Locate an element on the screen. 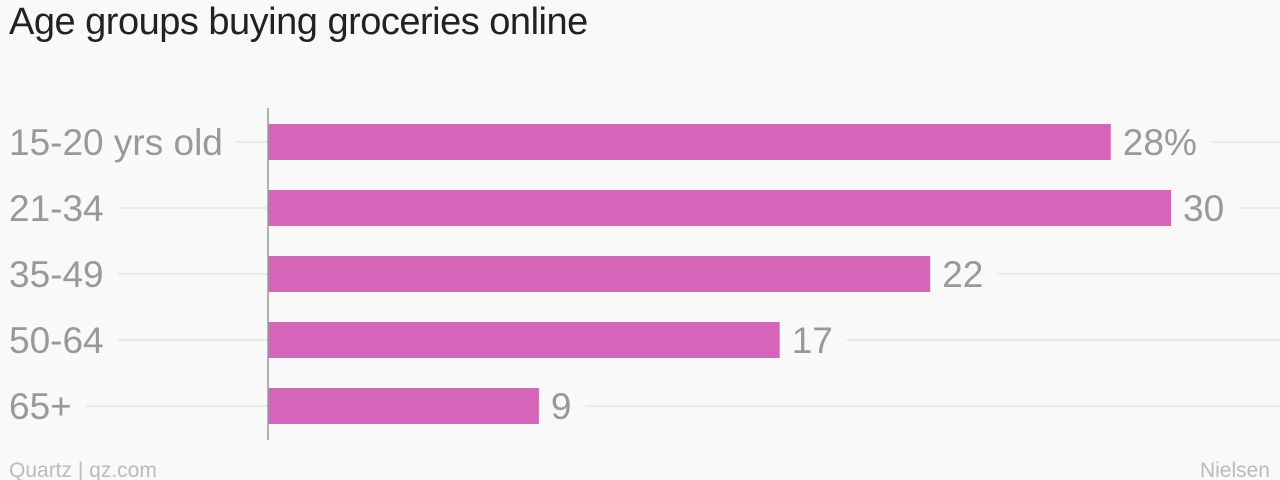 This screenshot has width=1280, height=480. category-label: 21-34 is located at coordinates (56, 208).